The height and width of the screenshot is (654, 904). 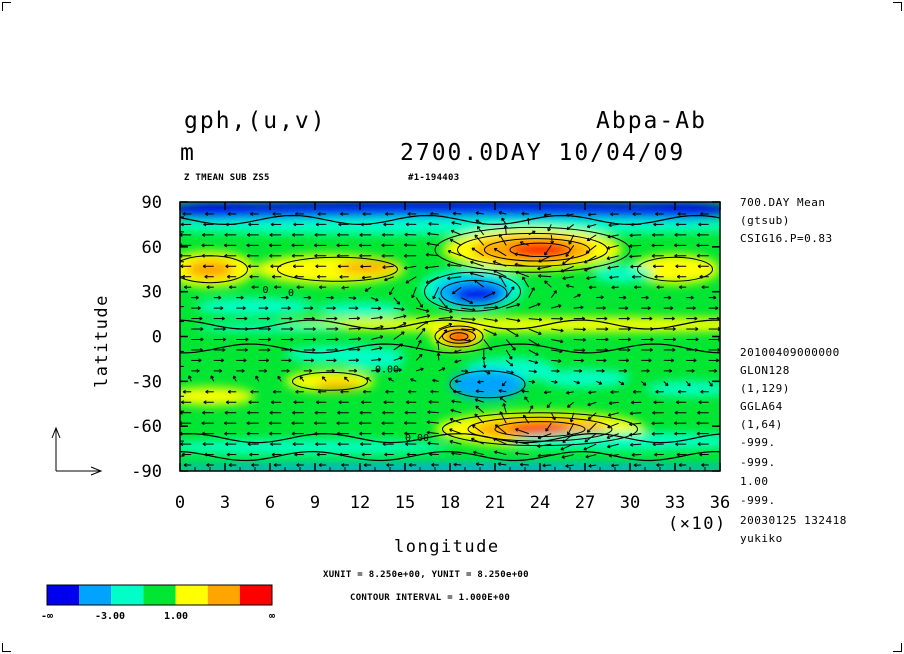 What do you see at coordinates (897, 6) in the screenshot?
I see `corner-mark-tr` at bounding box center [897, 6].